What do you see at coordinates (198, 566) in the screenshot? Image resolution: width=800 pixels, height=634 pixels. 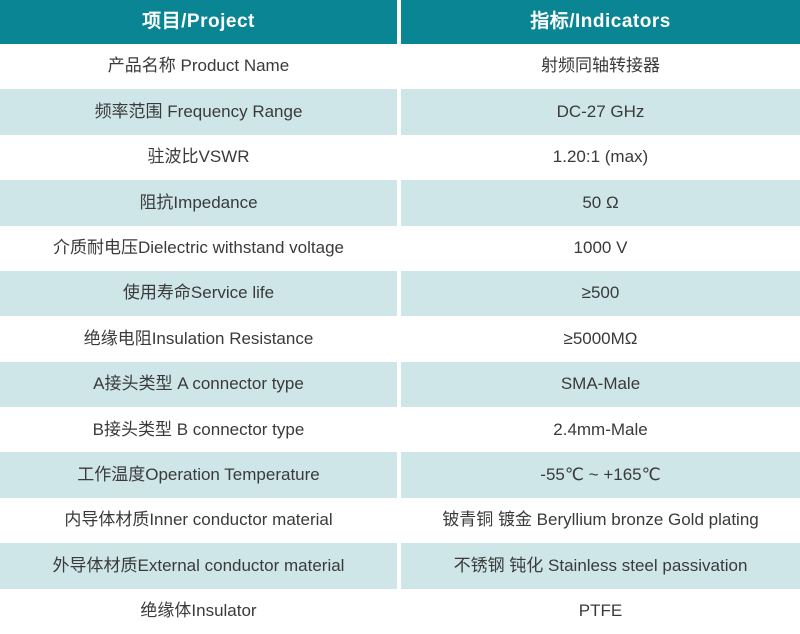 I see `project-cell: 外导体材质External conductor material` at bounding box center [198, 566].